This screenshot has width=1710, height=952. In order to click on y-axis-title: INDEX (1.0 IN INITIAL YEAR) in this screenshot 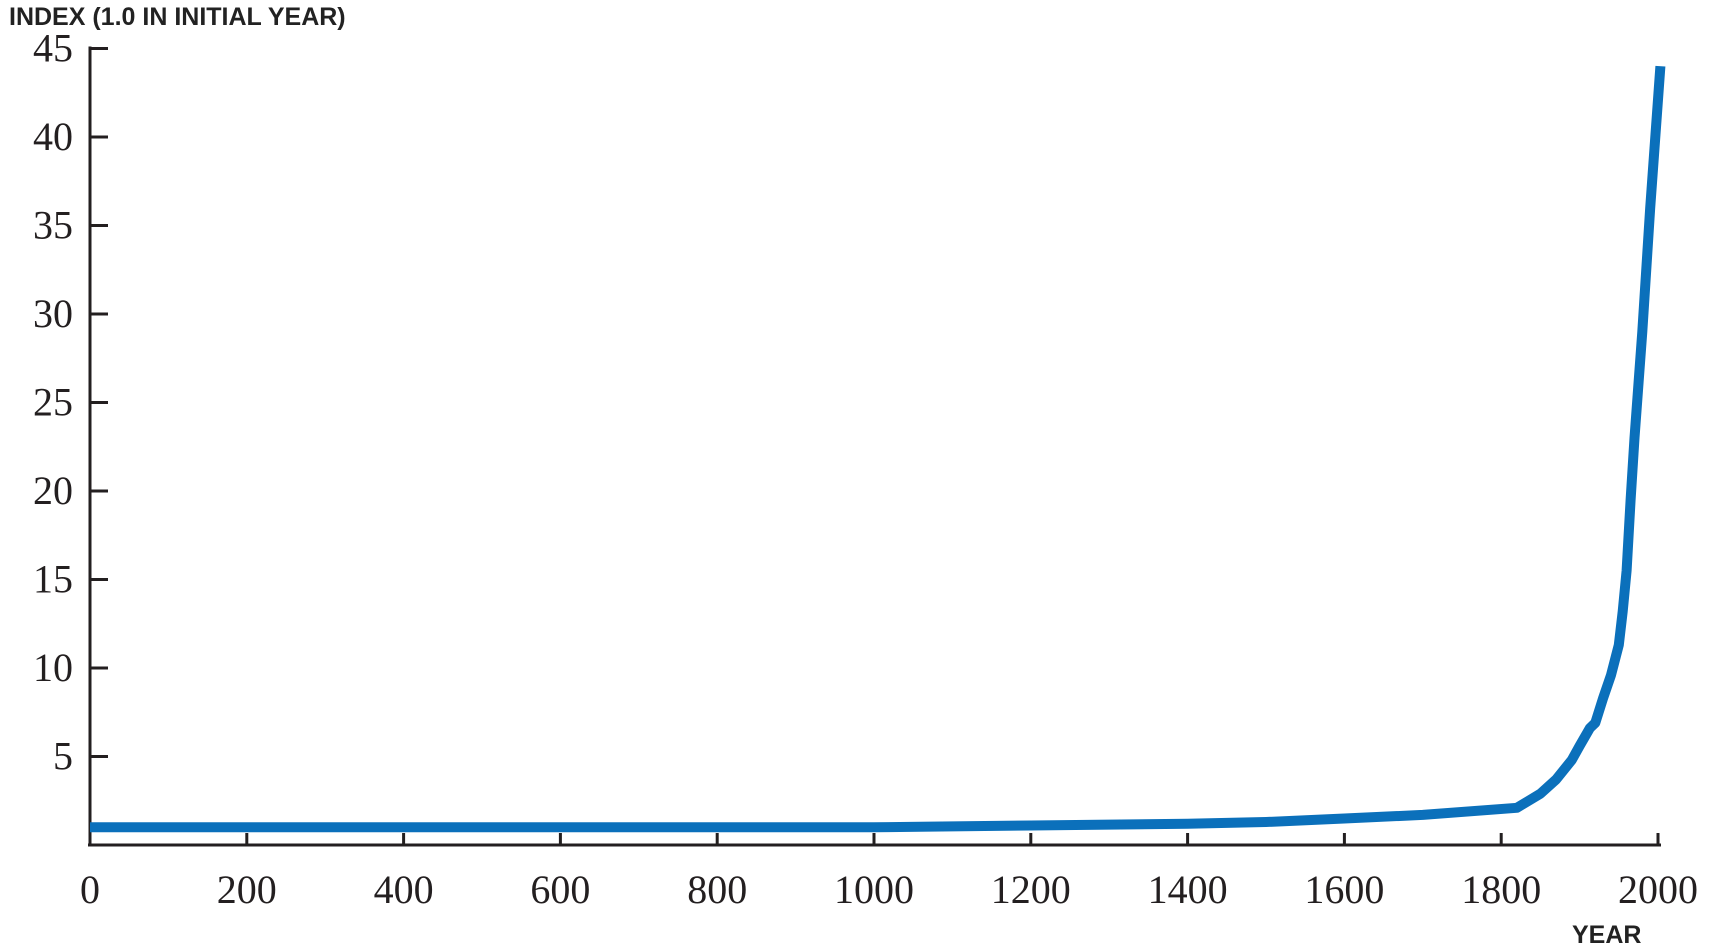, I will do `click(177, 17)`.